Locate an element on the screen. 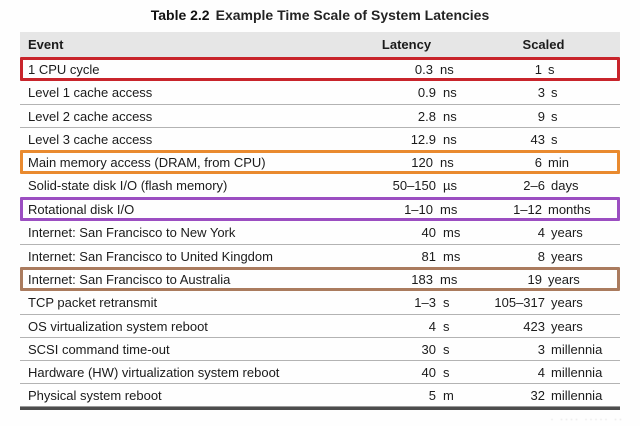 This screenshot has height=426, width=640. latency-value-cell: 2.8 is located at coordinates (426, 116).